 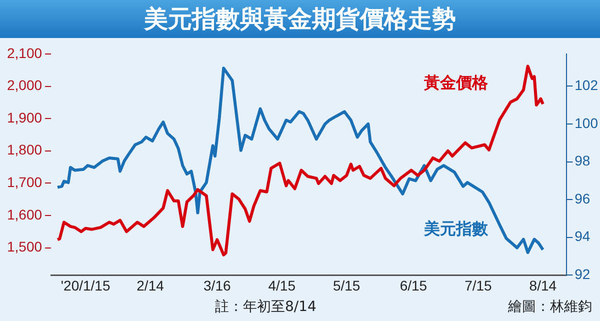 I want to click on y2-tick-label: 102, so click(x=586, y=85).